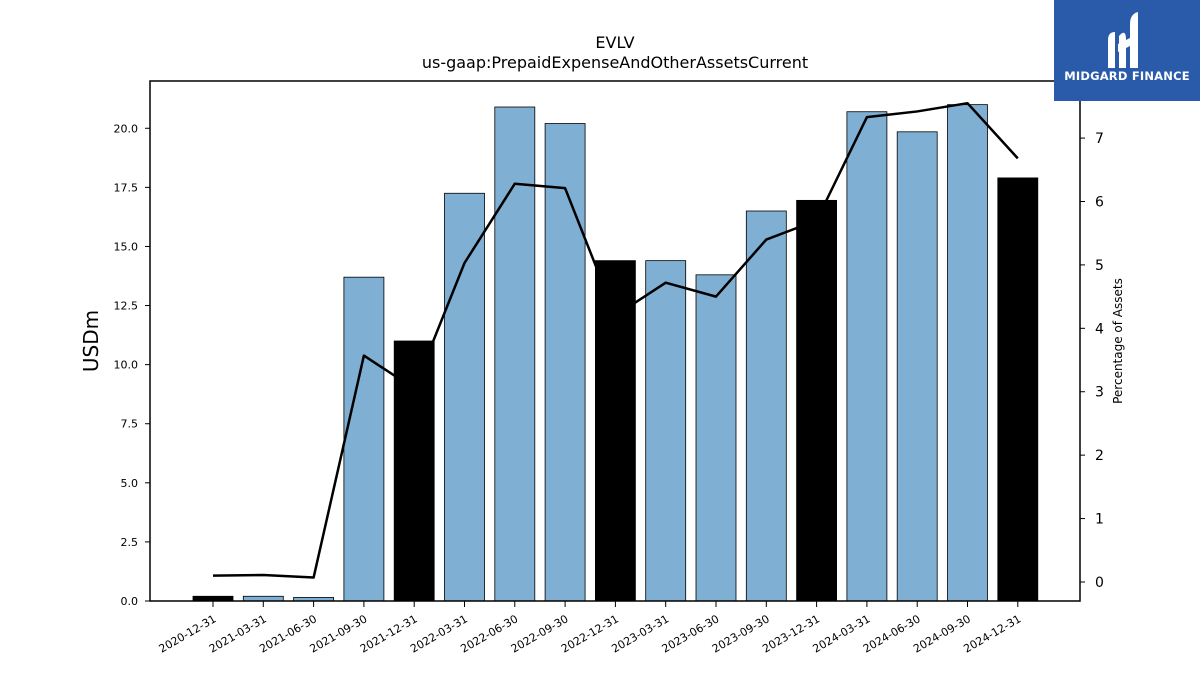  What do you see at coordinates (1099, 266) in the screenshot?
I see `y-right-tick-label: 5` at bounding box center [1099, 266].